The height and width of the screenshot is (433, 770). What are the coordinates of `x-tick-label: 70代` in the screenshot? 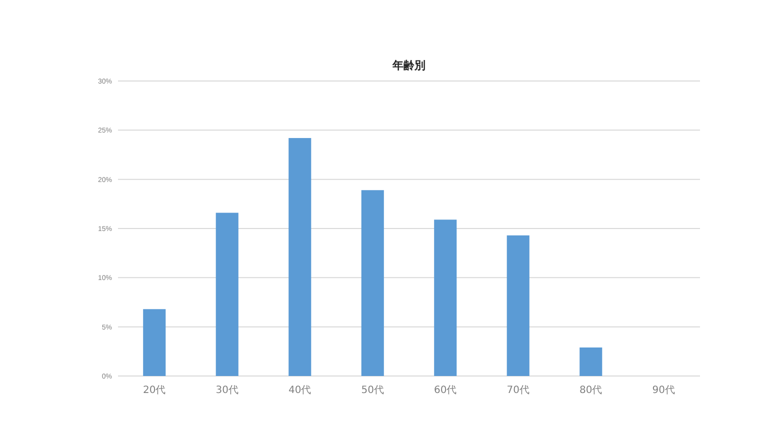 It's located at (518, 390).